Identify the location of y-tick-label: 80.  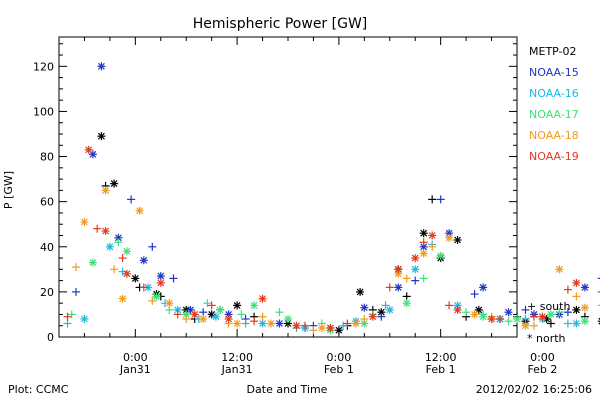
(47, 157).